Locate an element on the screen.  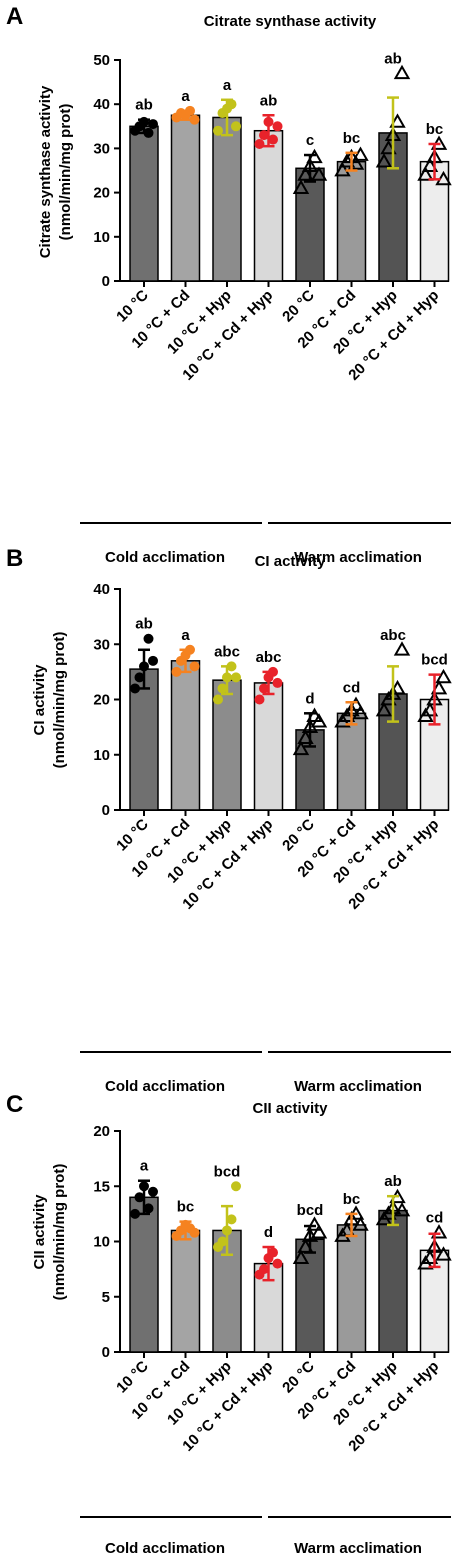
y-axis-label-c-line1: CII activity is located at coordinates (39, 1232).